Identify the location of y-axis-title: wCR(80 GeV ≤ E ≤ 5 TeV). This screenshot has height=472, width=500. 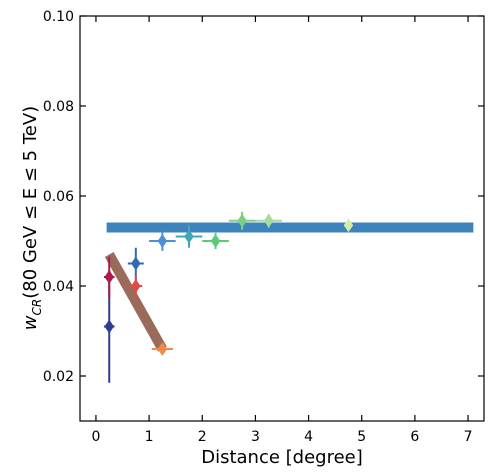
(32, 218).